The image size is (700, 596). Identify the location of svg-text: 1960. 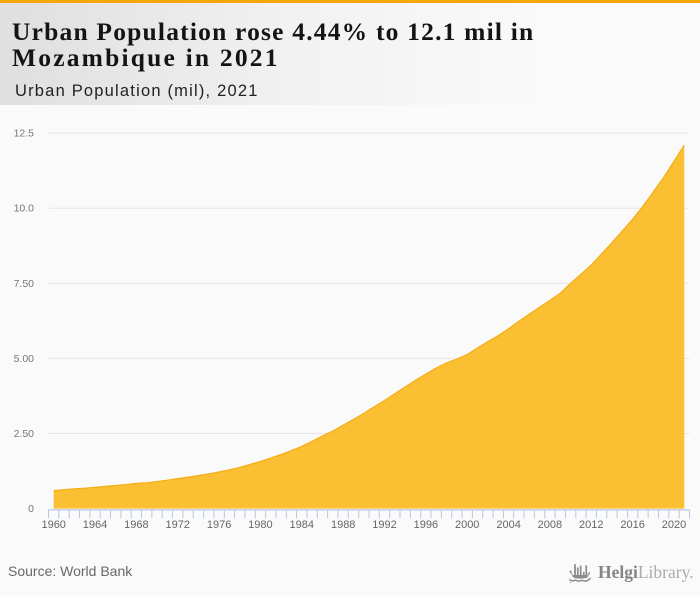
(53, 525).